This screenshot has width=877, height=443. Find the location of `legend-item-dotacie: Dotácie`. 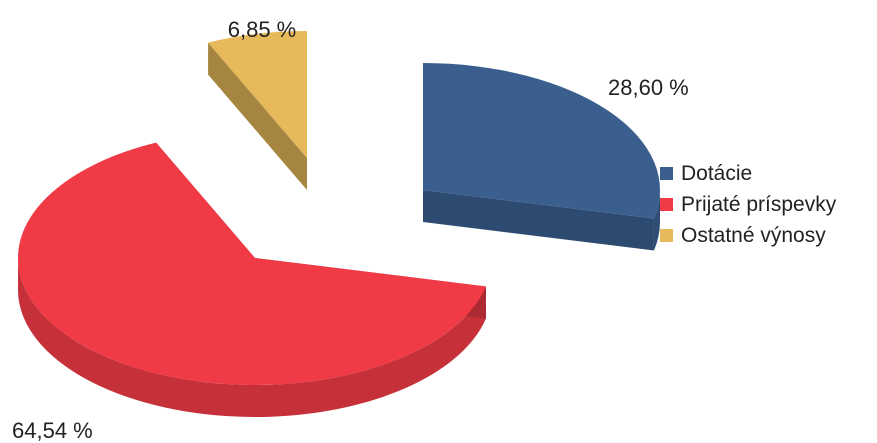

legend-item-dotacie: Dotácie is located at coordinates (748, 173).